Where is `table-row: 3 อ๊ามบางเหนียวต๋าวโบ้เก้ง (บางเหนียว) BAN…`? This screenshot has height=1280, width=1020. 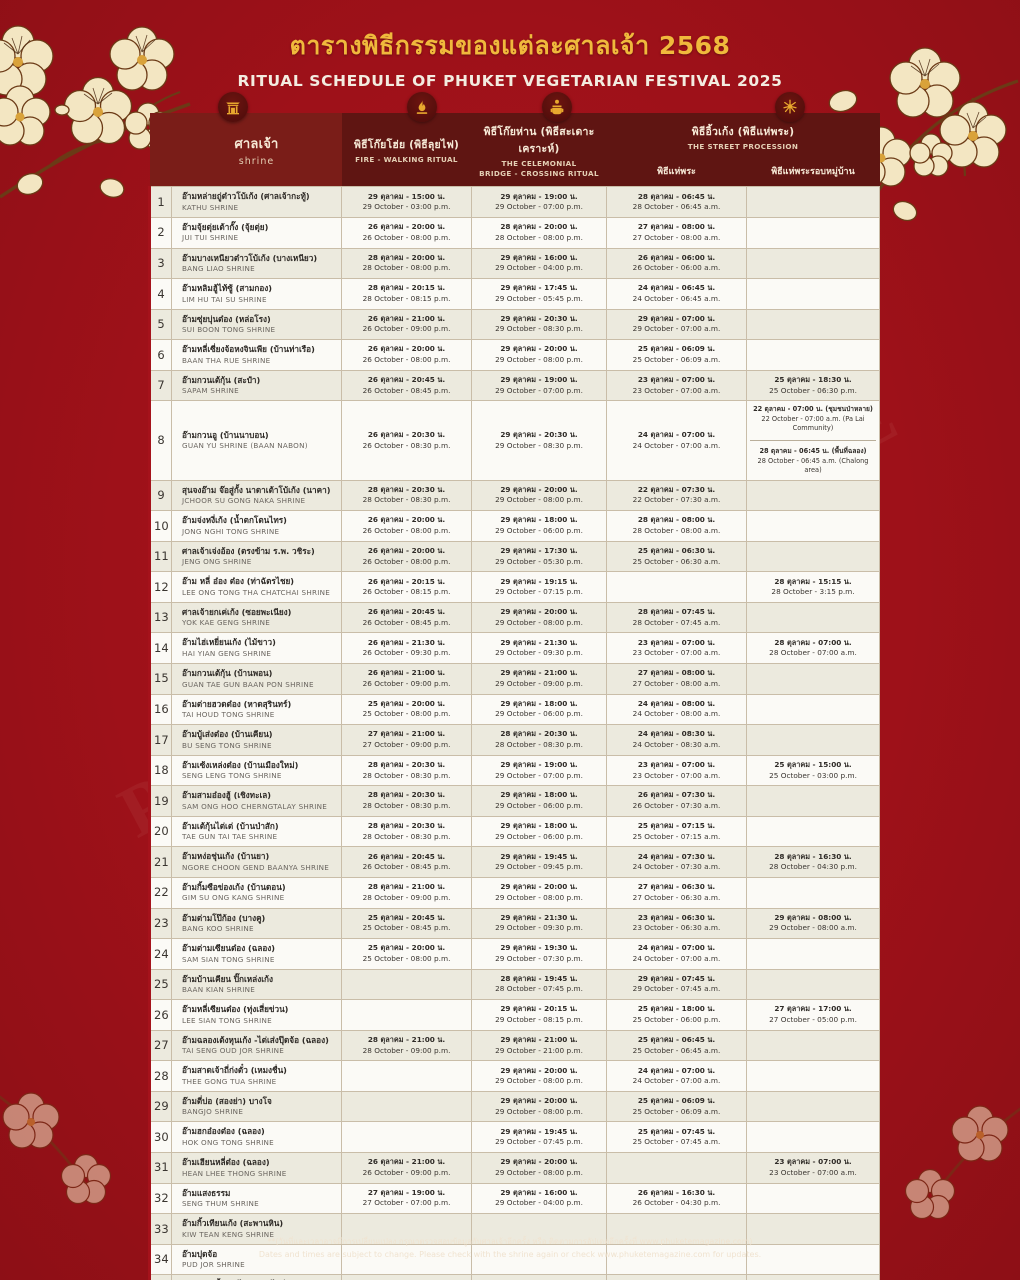
table-row: 3 อ๊ามบางเหนียวต๋าวโบ้เก้ง (บางเหนียว) BAN… is located at coordinates (514, 263).